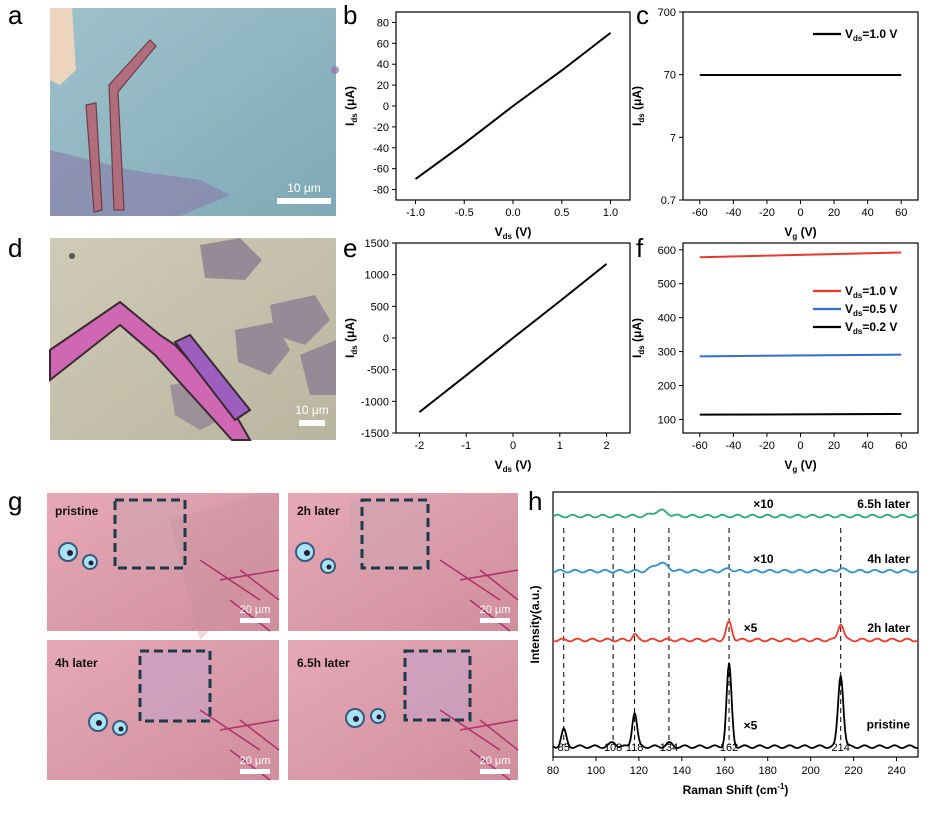 This screenshot has height=832, width=936. I want to click on x-tick-label-f: 40, so click(868, 446).